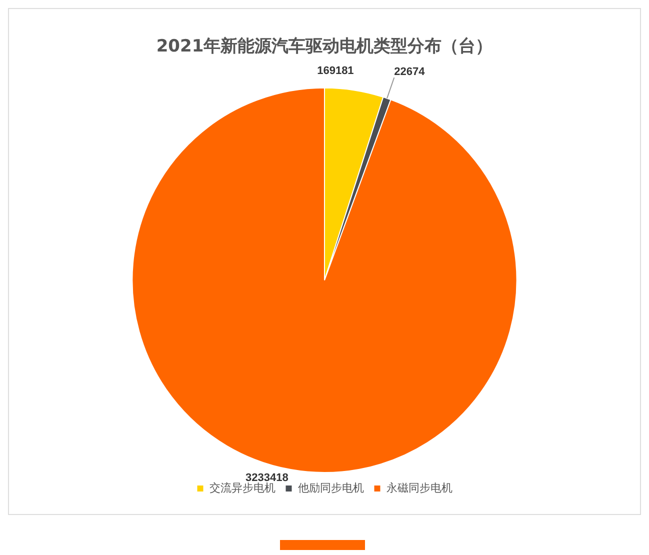  I want to click on chart-title: 2021年新能源汽车驱动电机类型分布（台）, so click(324, 46).